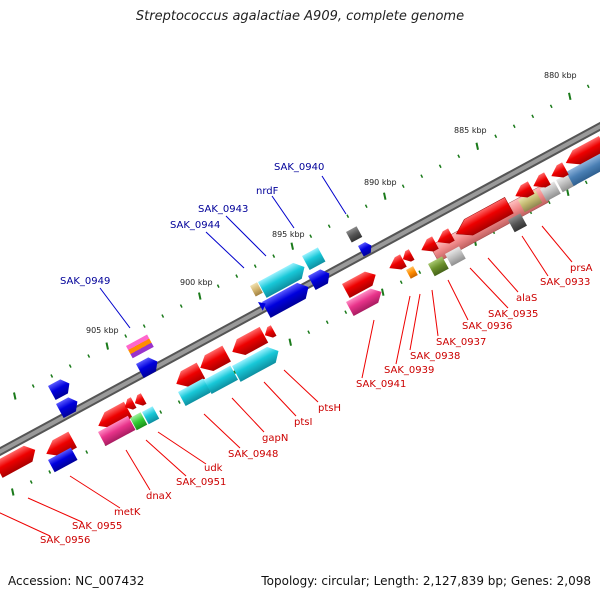  What do you see at coordinates (299, 167) in the screenshot?
I see `gene-label: SAK_0940` at bounding box center [299, 167].